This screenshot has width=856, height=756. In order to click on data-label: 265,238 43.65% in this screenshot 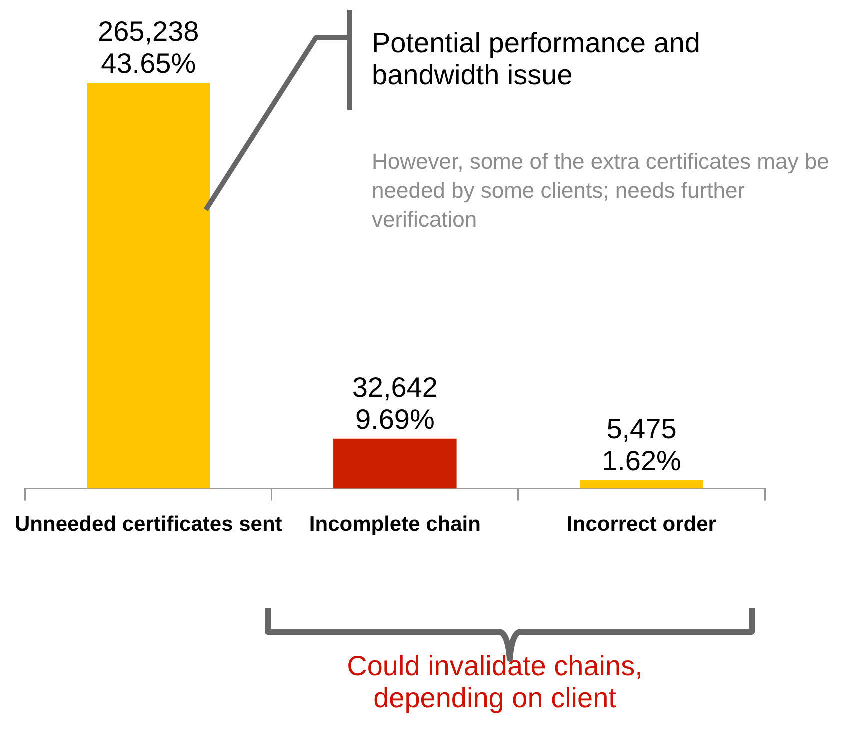, I will do `click(149, 47)`.